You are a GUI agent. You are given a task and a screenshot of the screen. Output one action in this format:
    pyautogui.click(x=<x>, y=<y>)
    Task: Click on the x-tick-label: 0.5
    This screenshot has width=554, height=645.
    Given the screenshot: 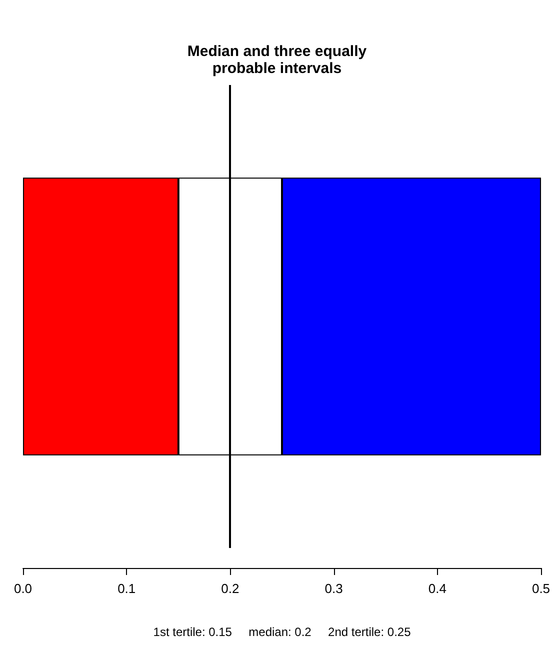 What is the action you would take?
    pyautogui.click(x=541, y=588)
    